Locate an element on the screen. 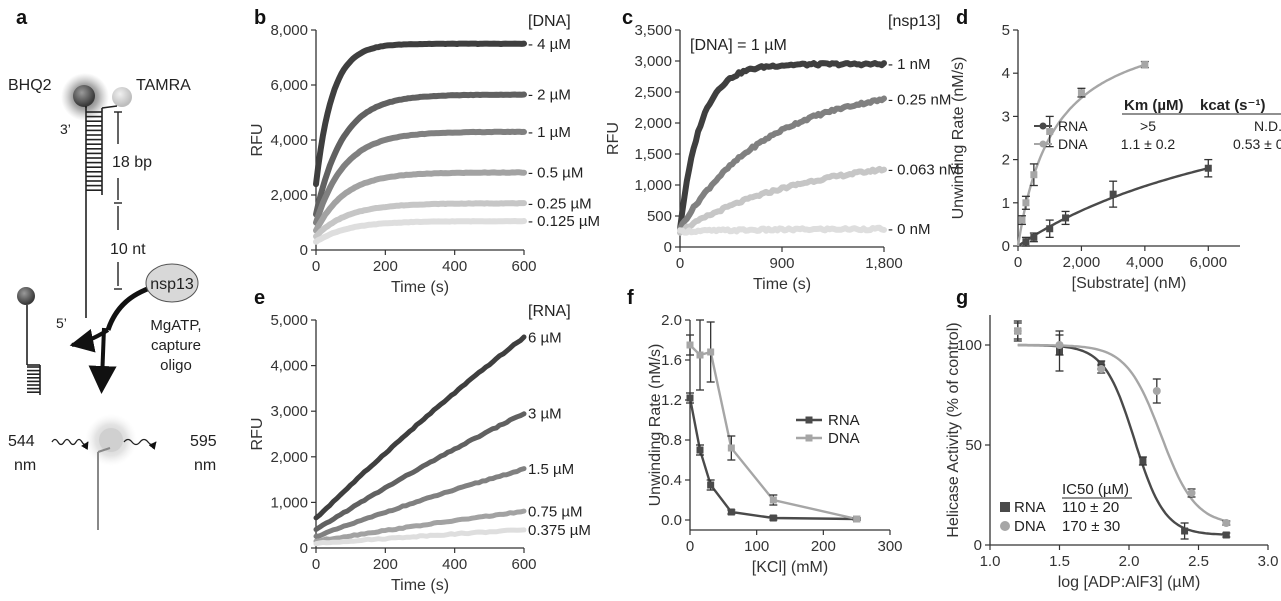 This screenshot has width=1281, height=601. emission-unit: nm is located at coordinates (205, 465).